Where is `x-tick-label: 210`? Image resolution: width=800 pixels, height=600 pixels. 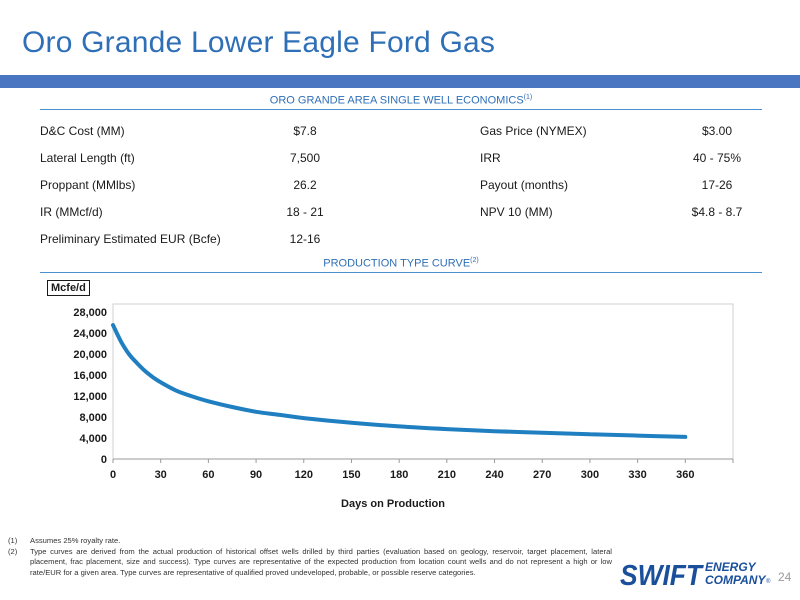
x-tick-label: 210 is located at coordinates (447, 475).